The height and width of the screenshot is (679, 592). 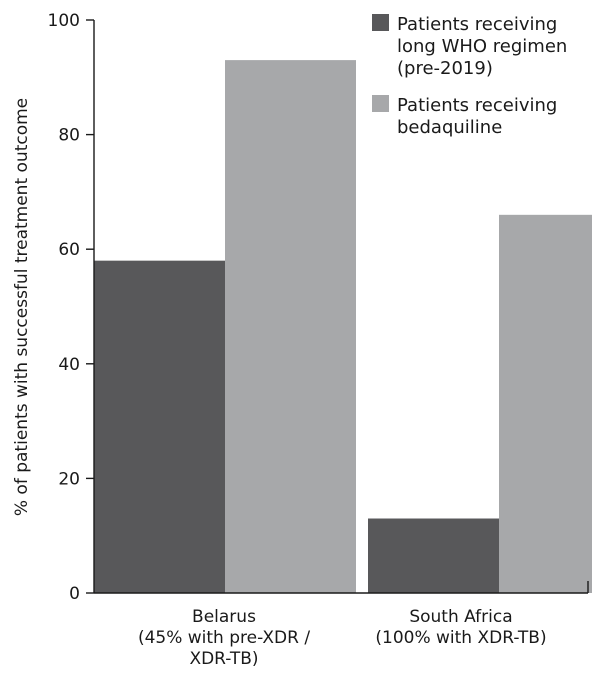 What do you see at coordinates (64, 21) in the screenshot?
I see `y-tick-label: 100` at bounding box center [64, 21].